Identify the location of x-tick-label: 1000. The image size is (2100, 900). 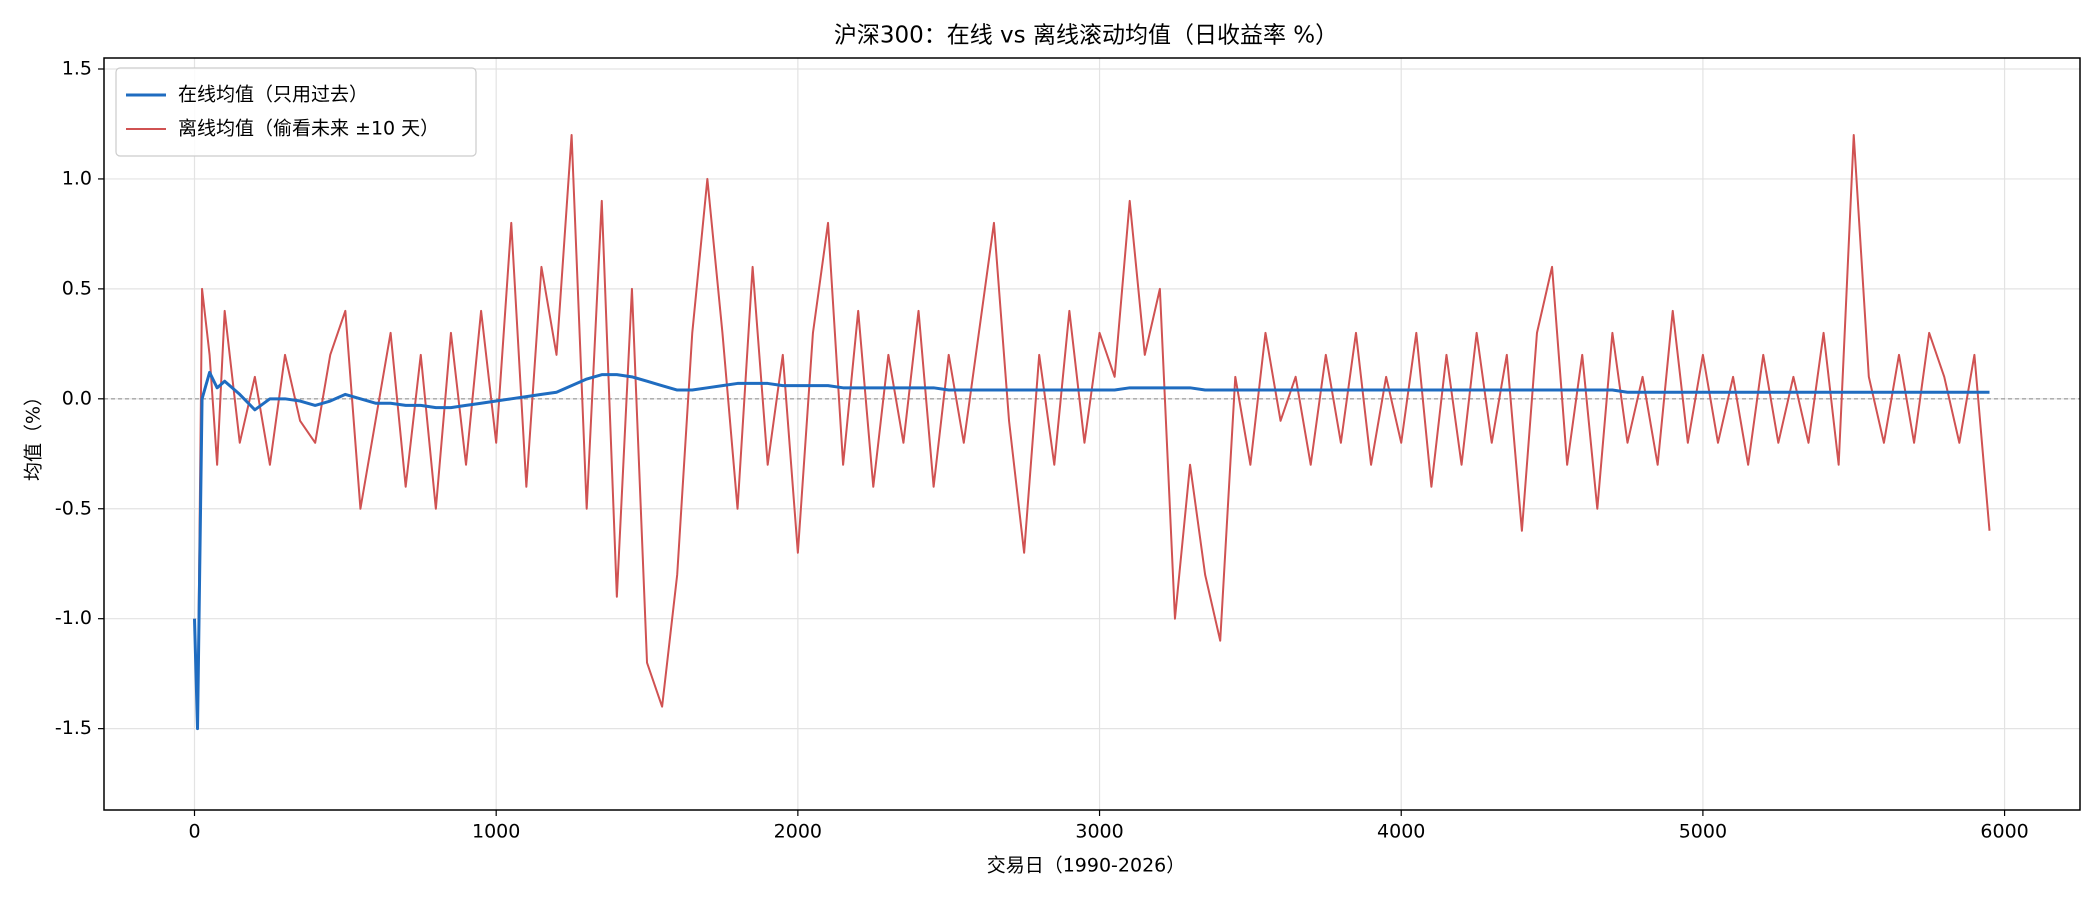
(496, 832).